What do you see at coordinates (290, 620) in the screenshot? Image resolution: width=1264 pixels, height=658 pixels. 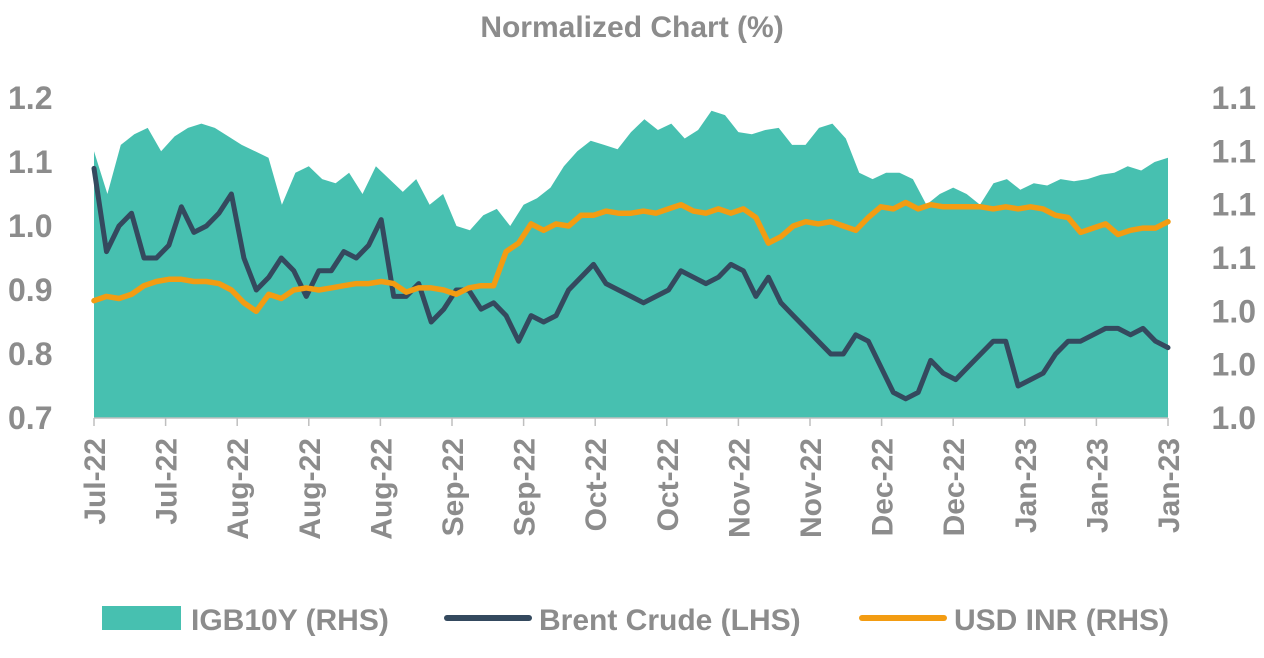 I see `legend-label: IGB10Y (RHS)` at bounding box center [290, 620].